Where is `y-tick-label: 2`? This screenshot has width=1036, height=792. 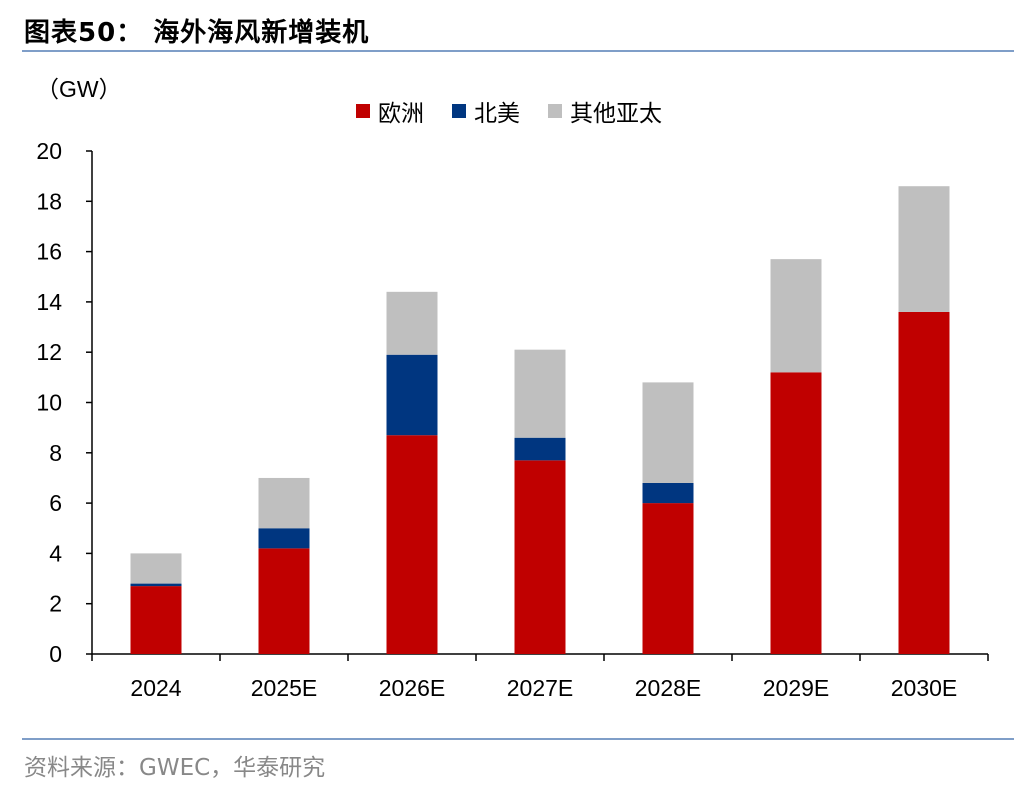 y-tick-label: 2 is located at coordinates (55, 604).